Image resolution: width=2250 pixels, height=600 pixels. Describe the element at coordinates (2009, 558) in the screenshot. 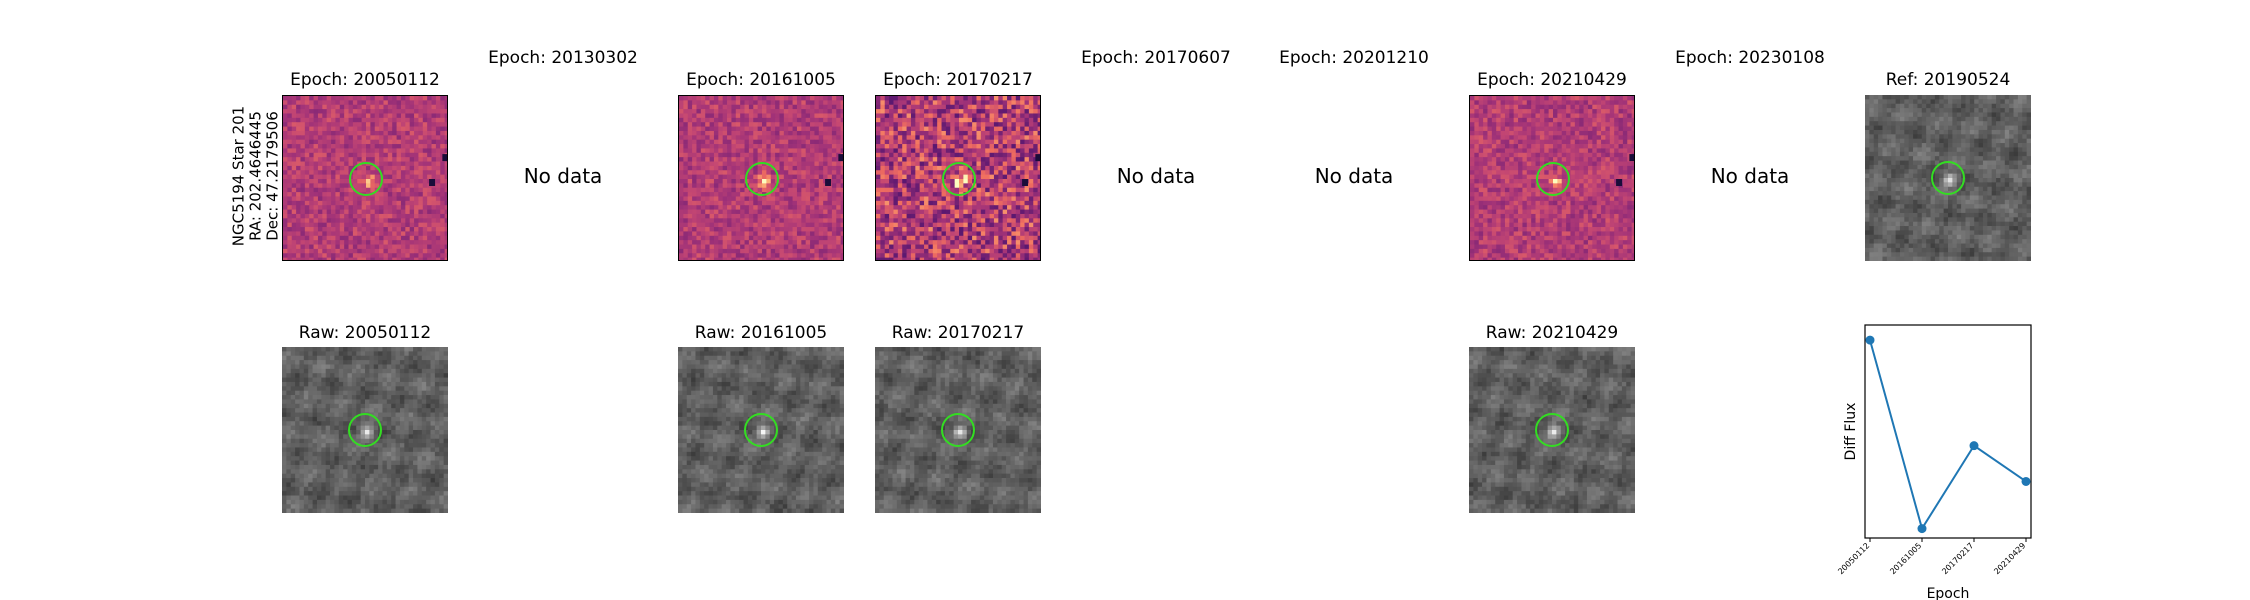

I see `x-tick-label: 20210429` at that location.